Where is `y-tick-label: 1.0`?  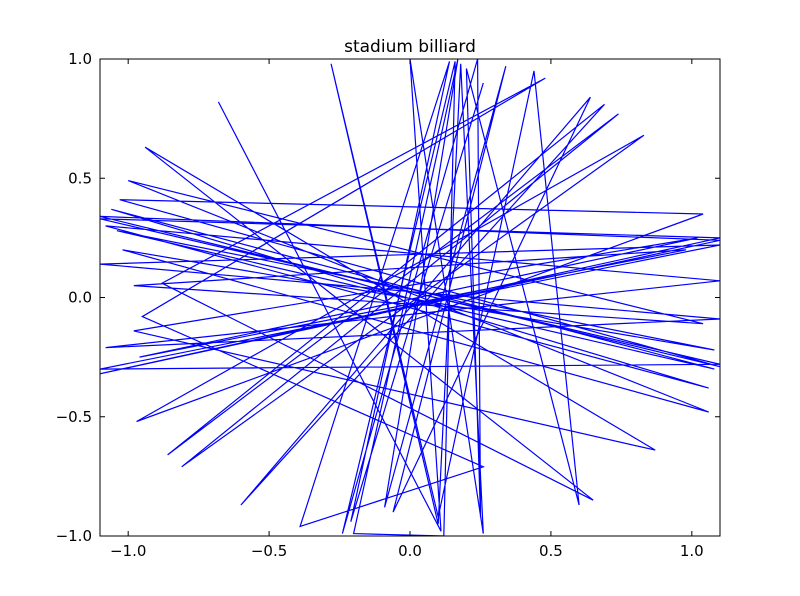 y-tick-label: 1.0 is located at coordinates (80, 59).